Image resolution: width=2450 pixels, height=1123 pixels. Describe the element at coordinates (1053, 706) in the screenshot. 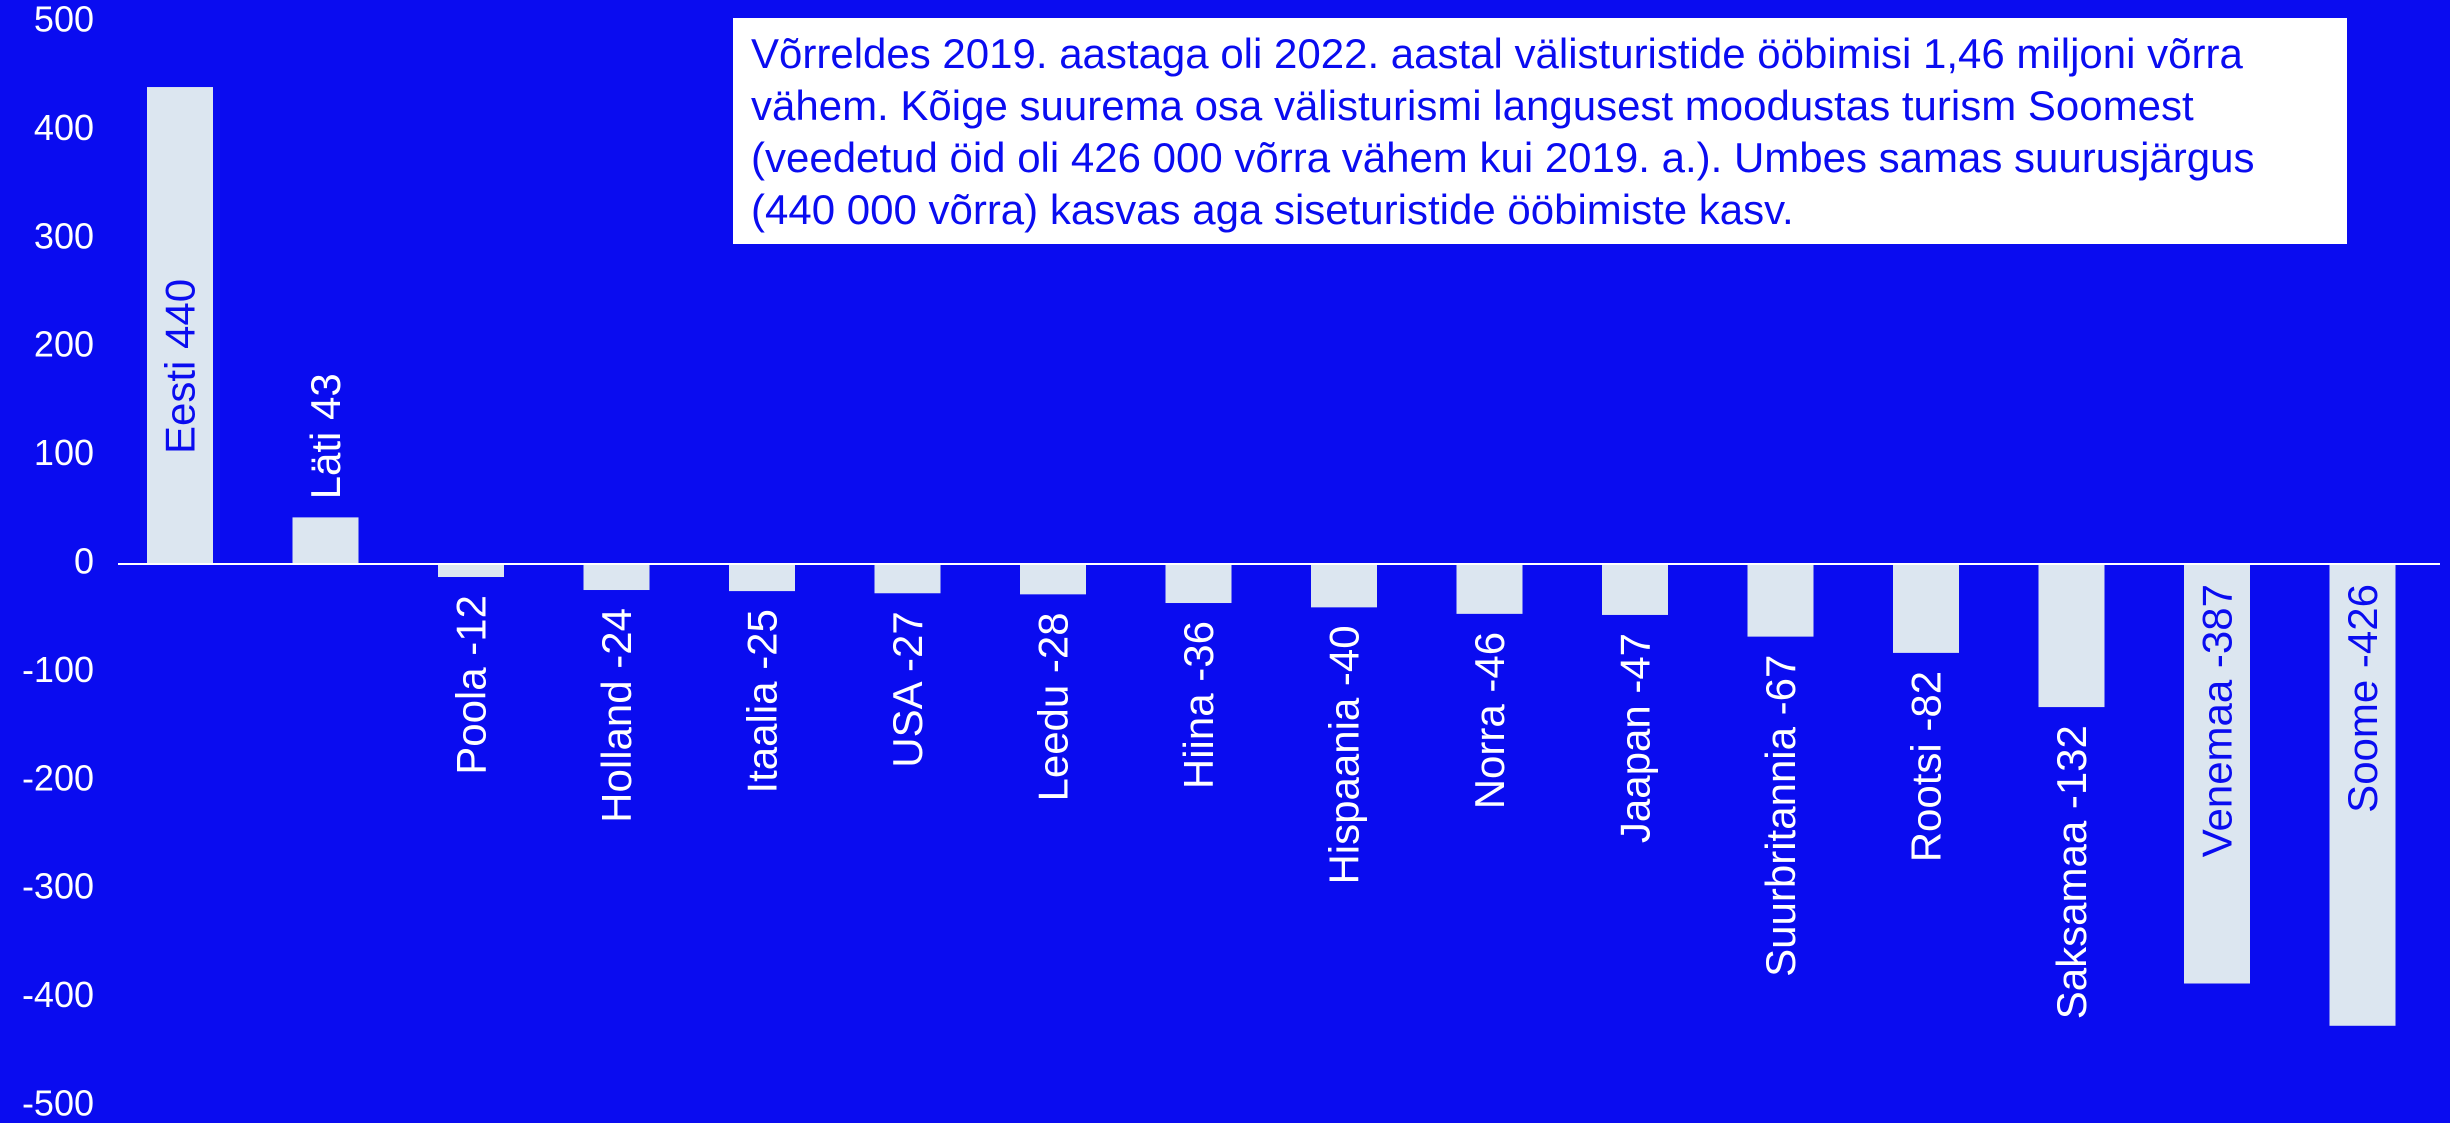

I see `data-label: Leedu -28` at that location.